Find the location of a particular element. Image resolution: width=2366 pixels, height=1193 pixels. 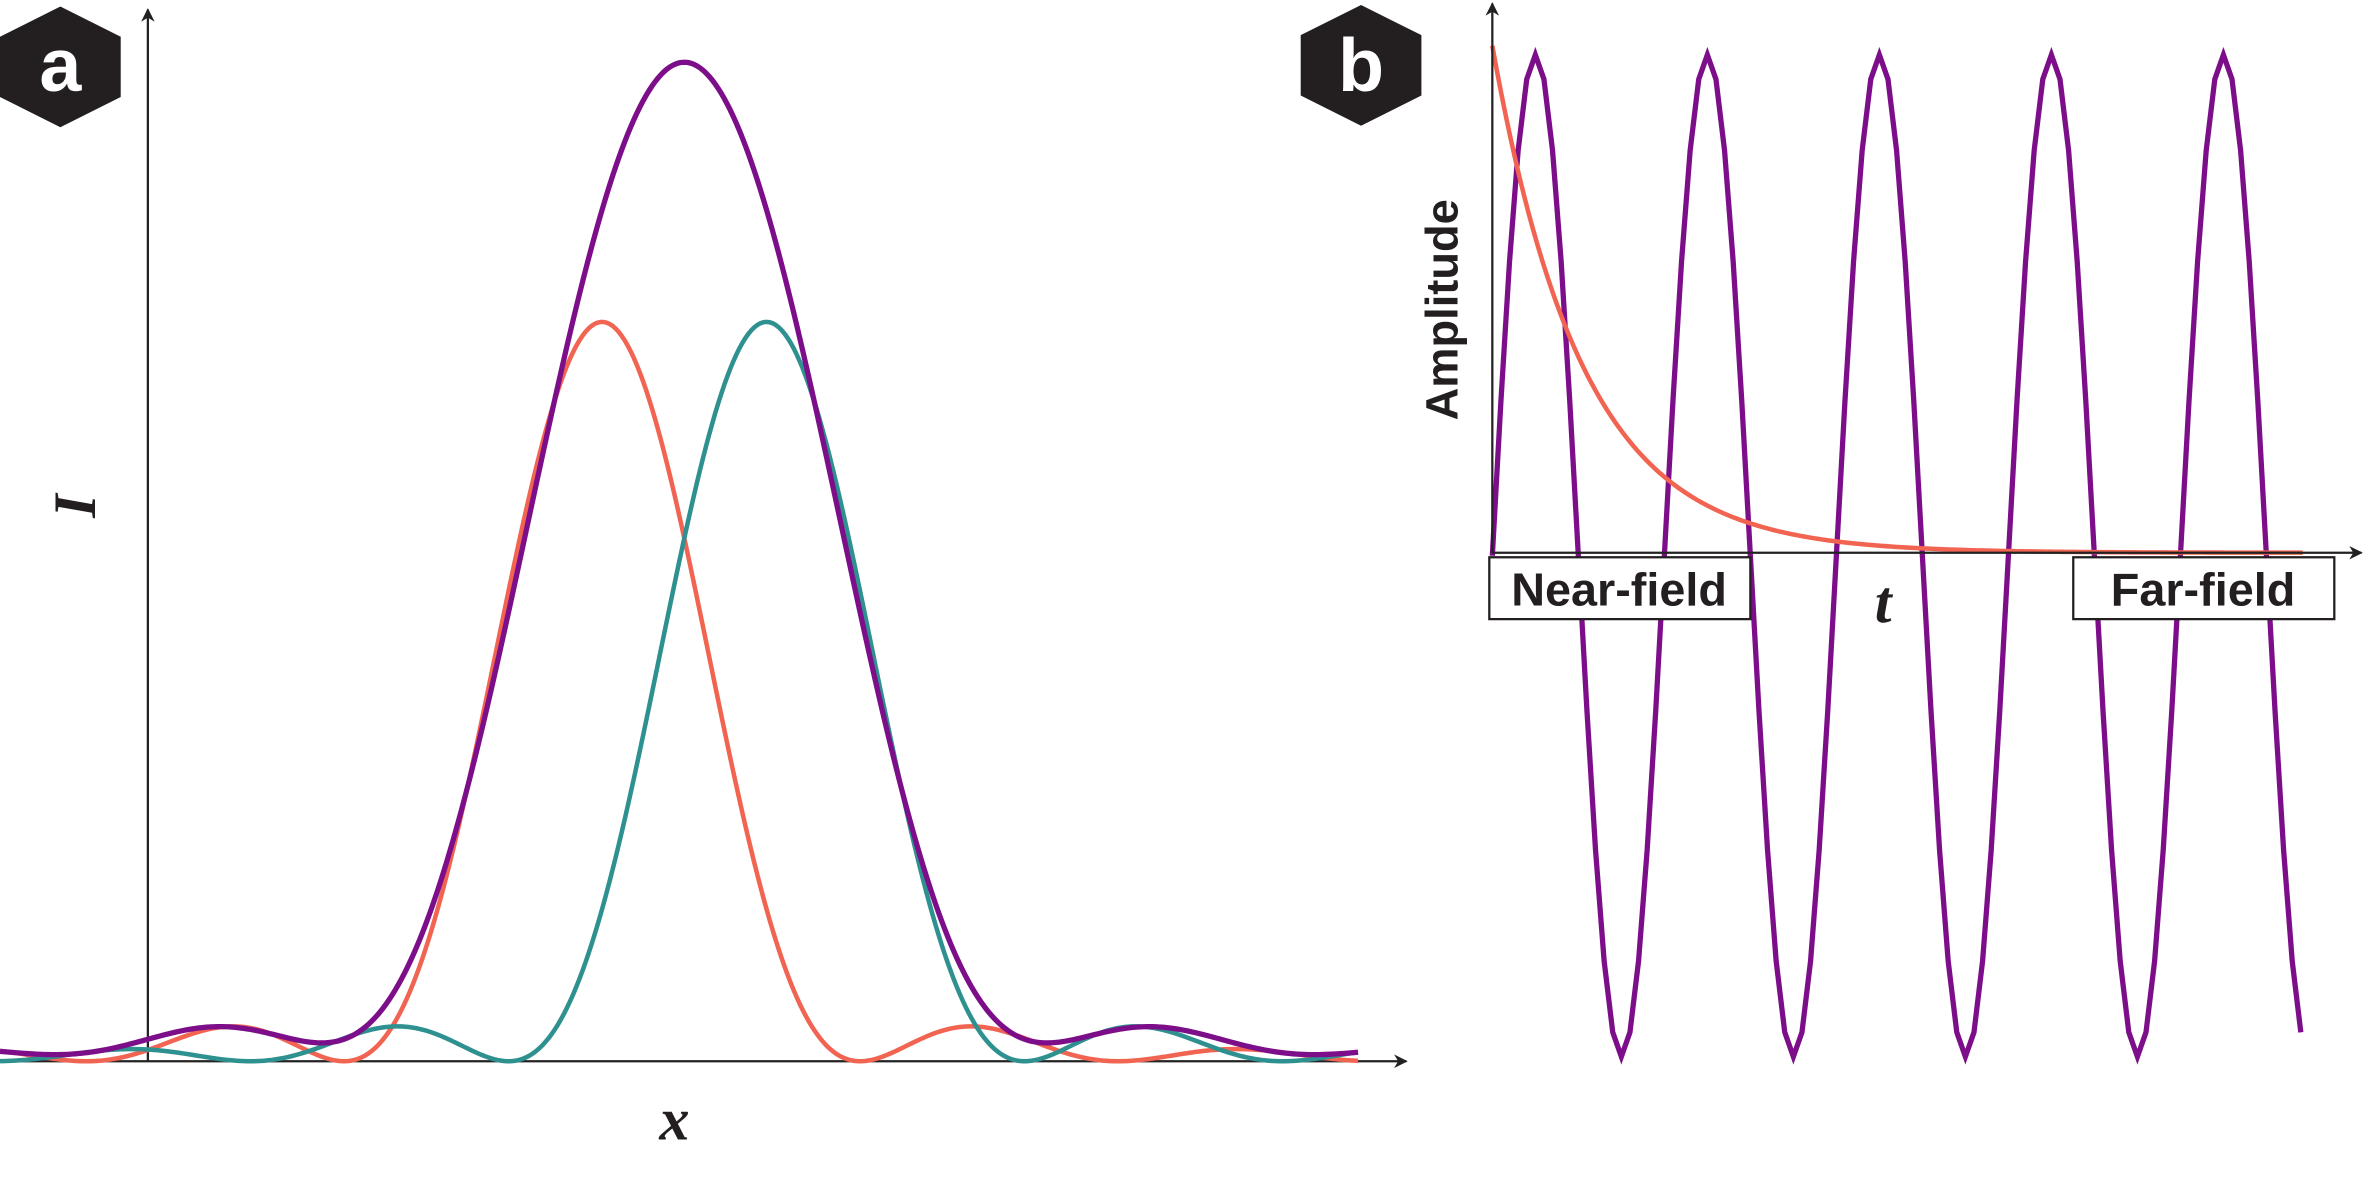

panel-badge: b is located at coordinates (1361, 65).